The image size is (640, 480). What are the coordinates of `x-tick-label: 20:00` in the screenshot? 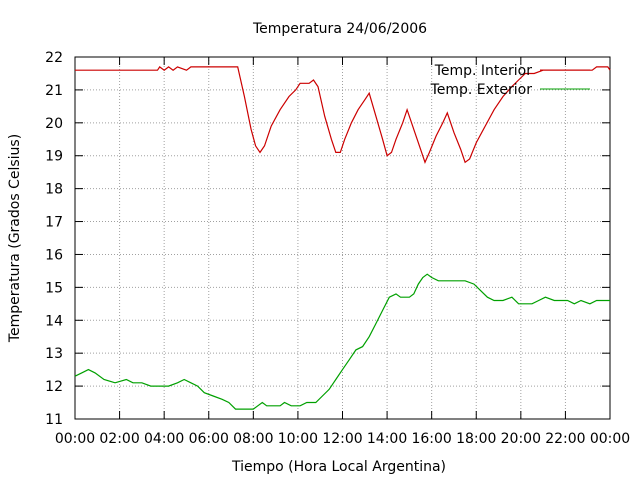 It's located at (521, 439).